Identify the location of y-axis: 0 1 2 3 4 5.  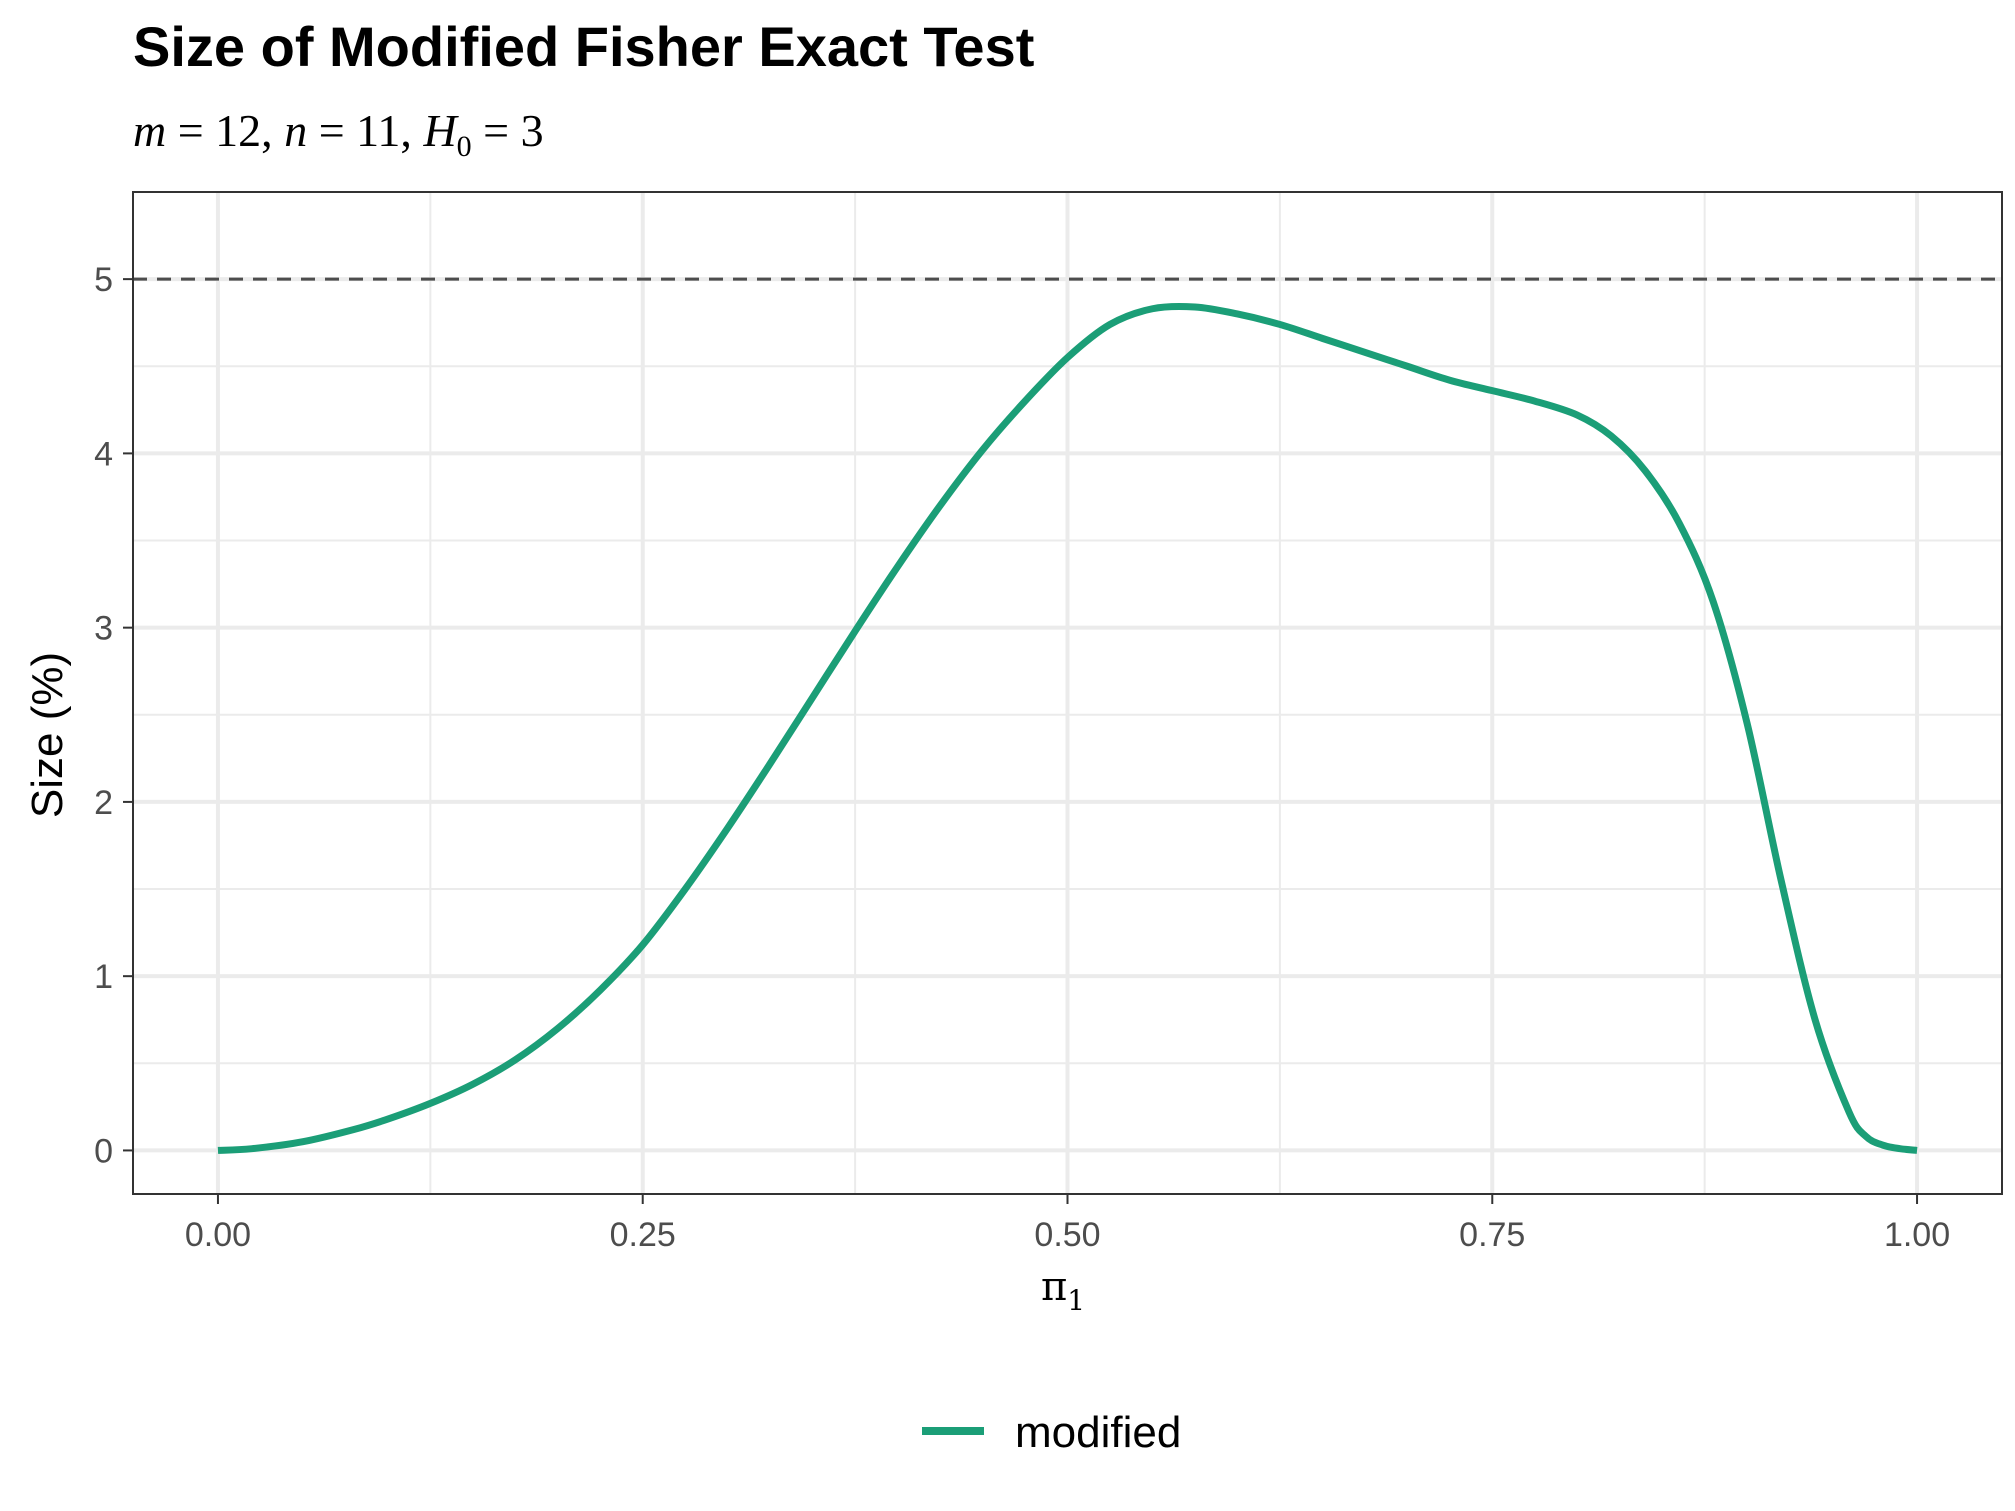
(113, 715).